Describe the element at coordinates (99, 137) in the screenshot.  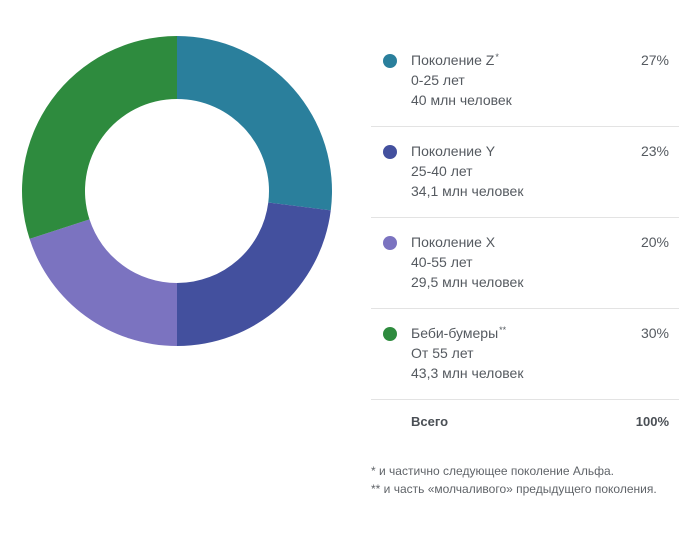
I see `slice-boomers` at that location.